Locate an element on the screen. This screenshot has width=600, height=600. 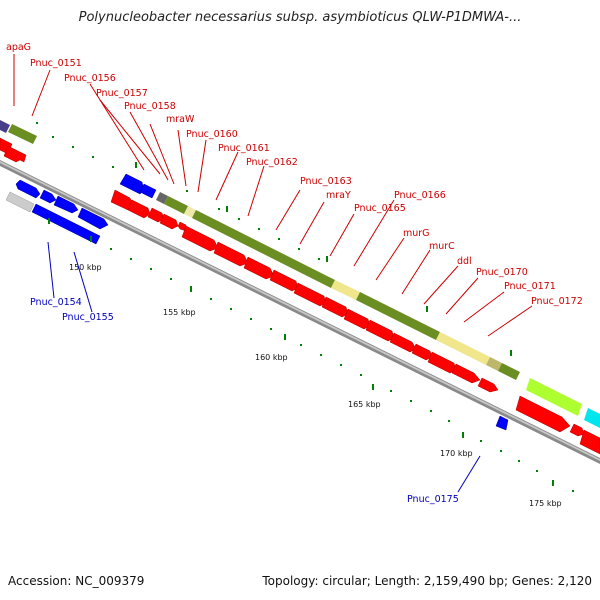
gene-label-pnuc-0175: Pnuc_0175 is located at coordinates (433, 499).